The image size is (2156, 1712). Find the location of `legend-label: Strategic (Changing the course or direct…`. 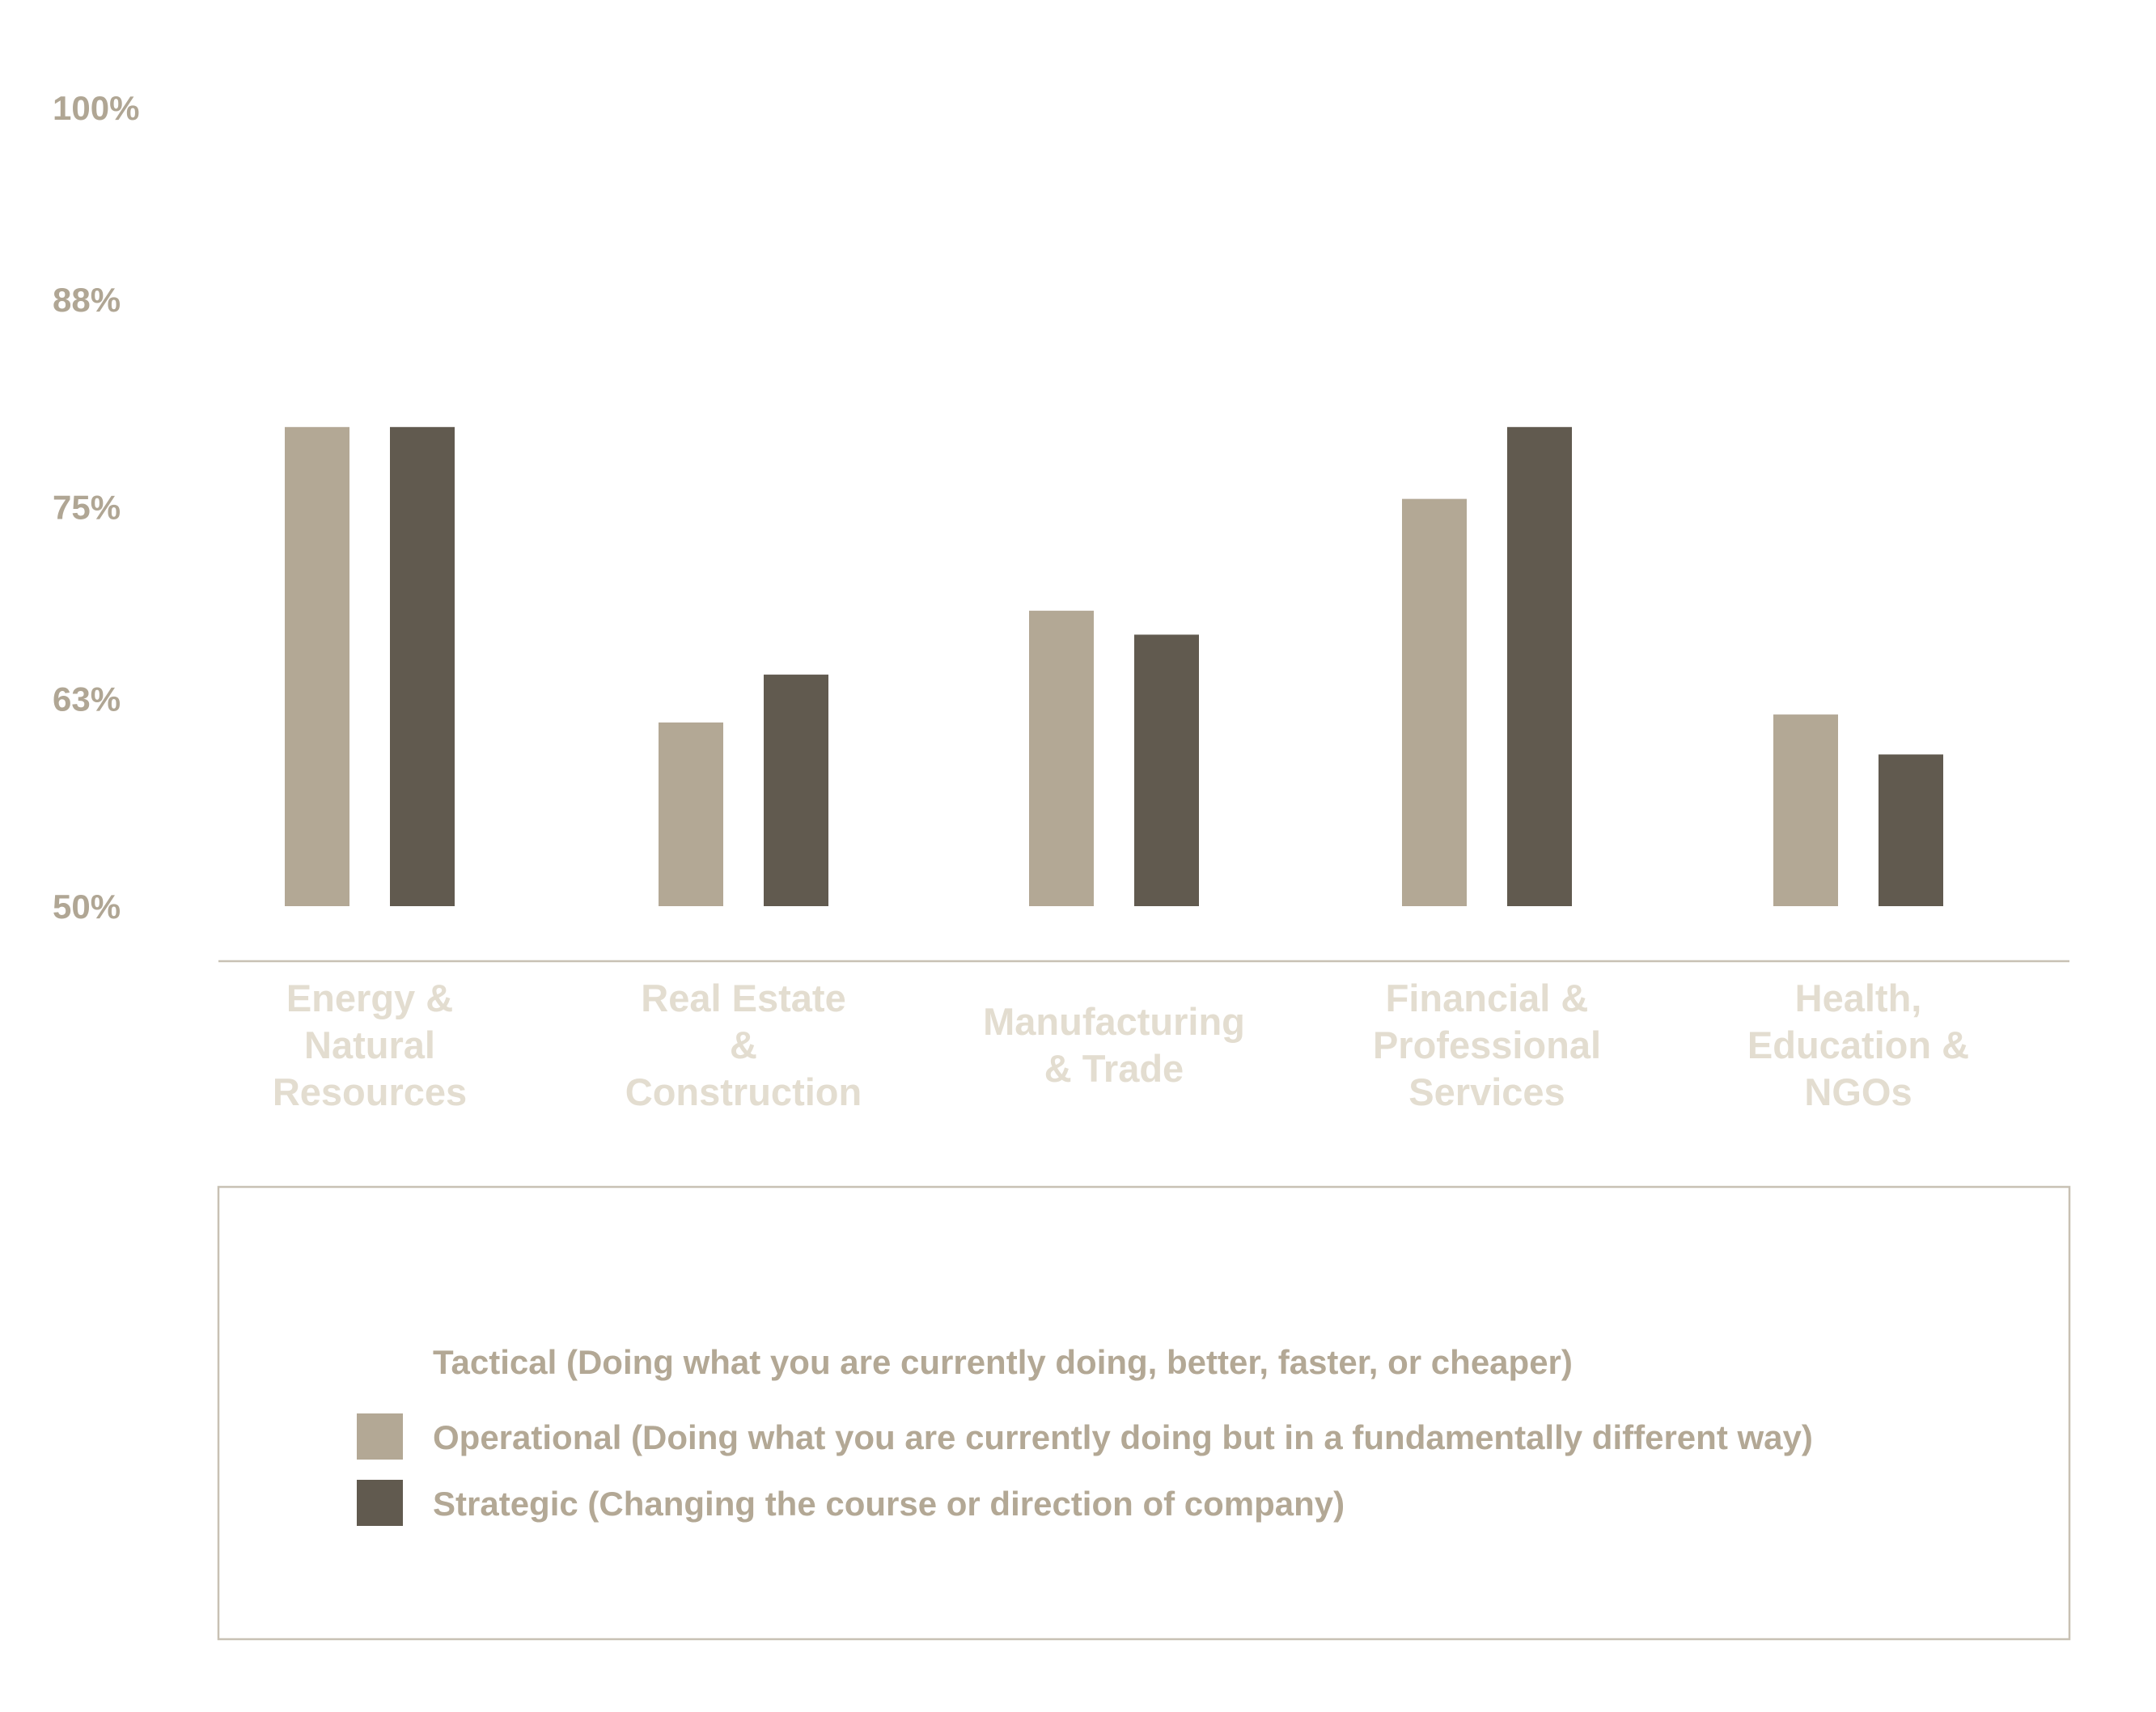

legend-label: Strategic (Changing the course or direct… is located at coordinates (889, 1504).